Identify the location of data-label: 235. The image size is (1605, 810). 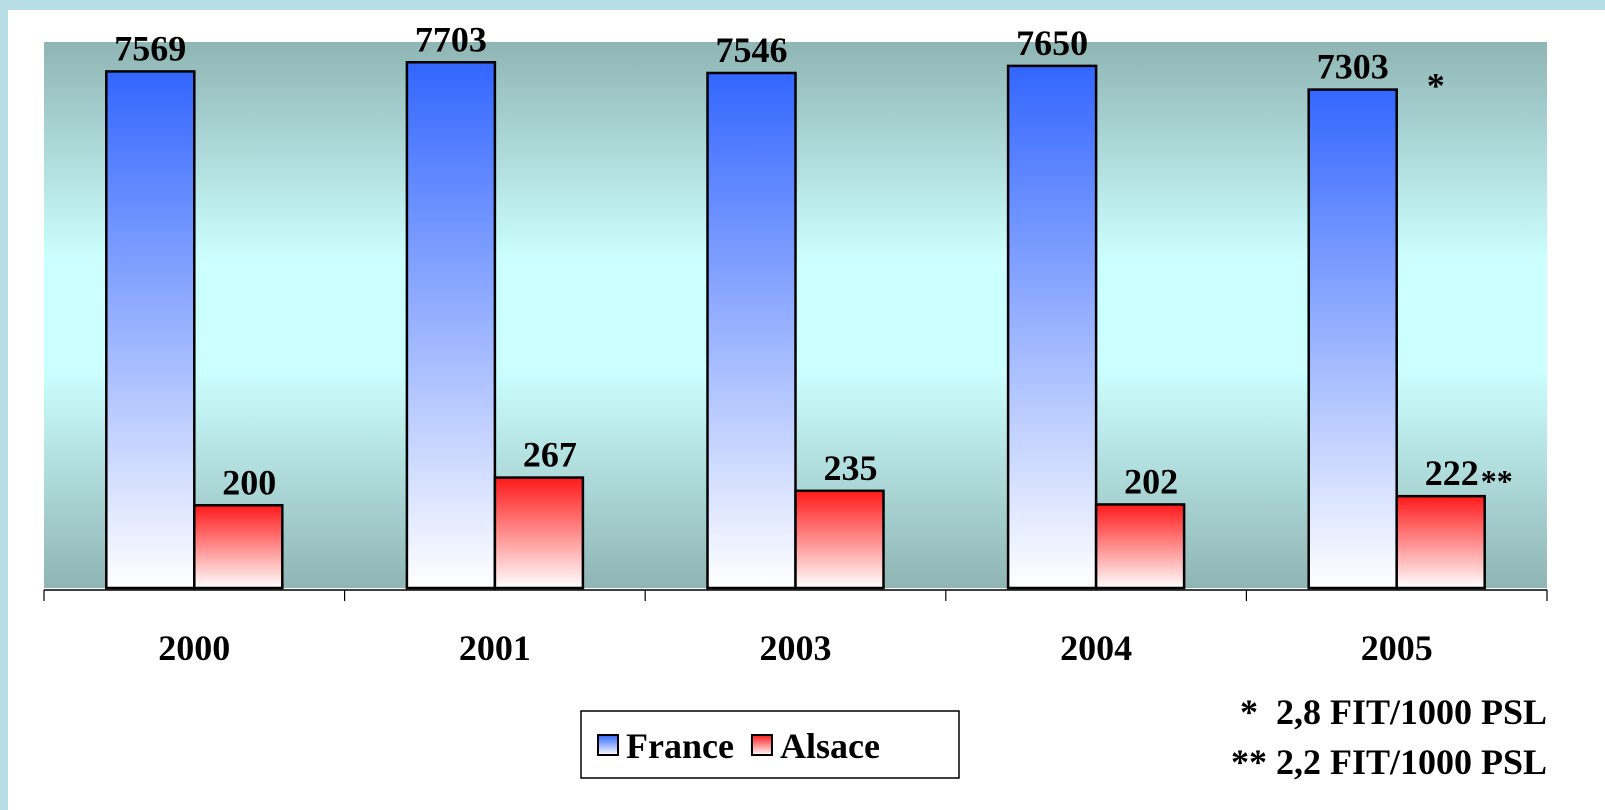
(851, 468).